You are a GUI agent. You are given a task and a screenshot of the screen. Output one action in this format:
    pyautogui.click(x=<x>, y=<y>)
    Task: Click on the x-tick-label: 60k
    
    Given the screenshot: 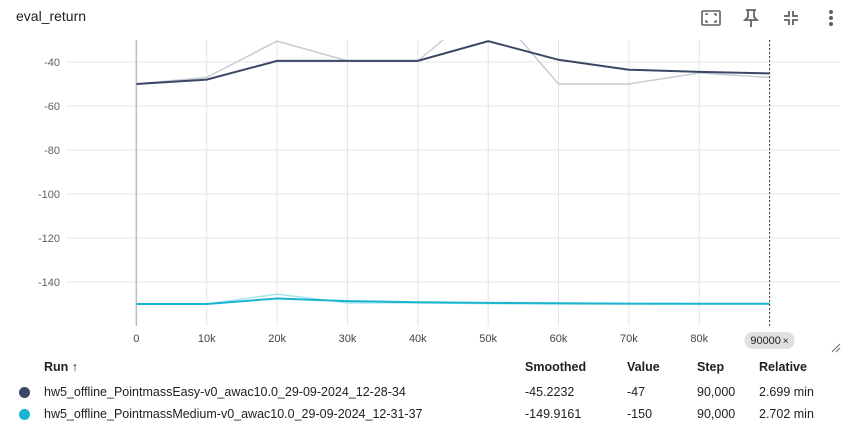 What is the action you would take?
    pyautogui.click(x=559, y=339)
    